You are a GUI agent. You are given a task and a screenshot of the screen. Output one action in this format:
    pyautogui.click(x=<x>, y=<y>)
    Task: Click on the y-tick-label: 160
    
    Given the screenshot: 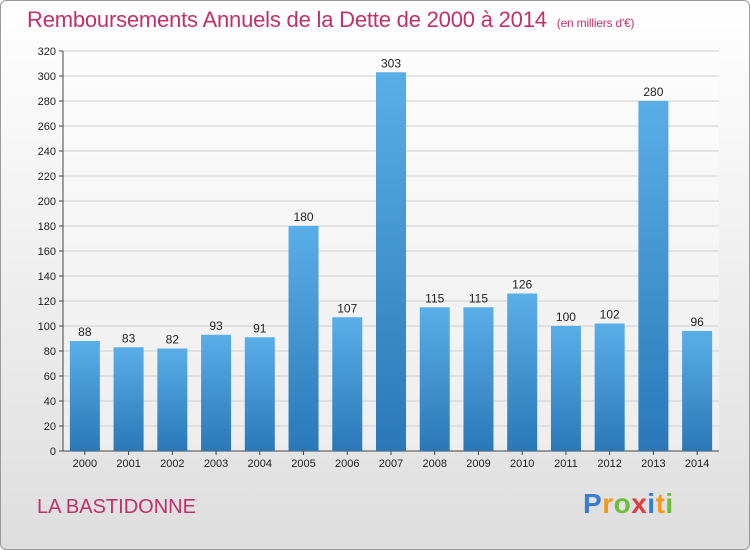 What is the action you would take?
    pyautogui.click(x=47, y=252)
    